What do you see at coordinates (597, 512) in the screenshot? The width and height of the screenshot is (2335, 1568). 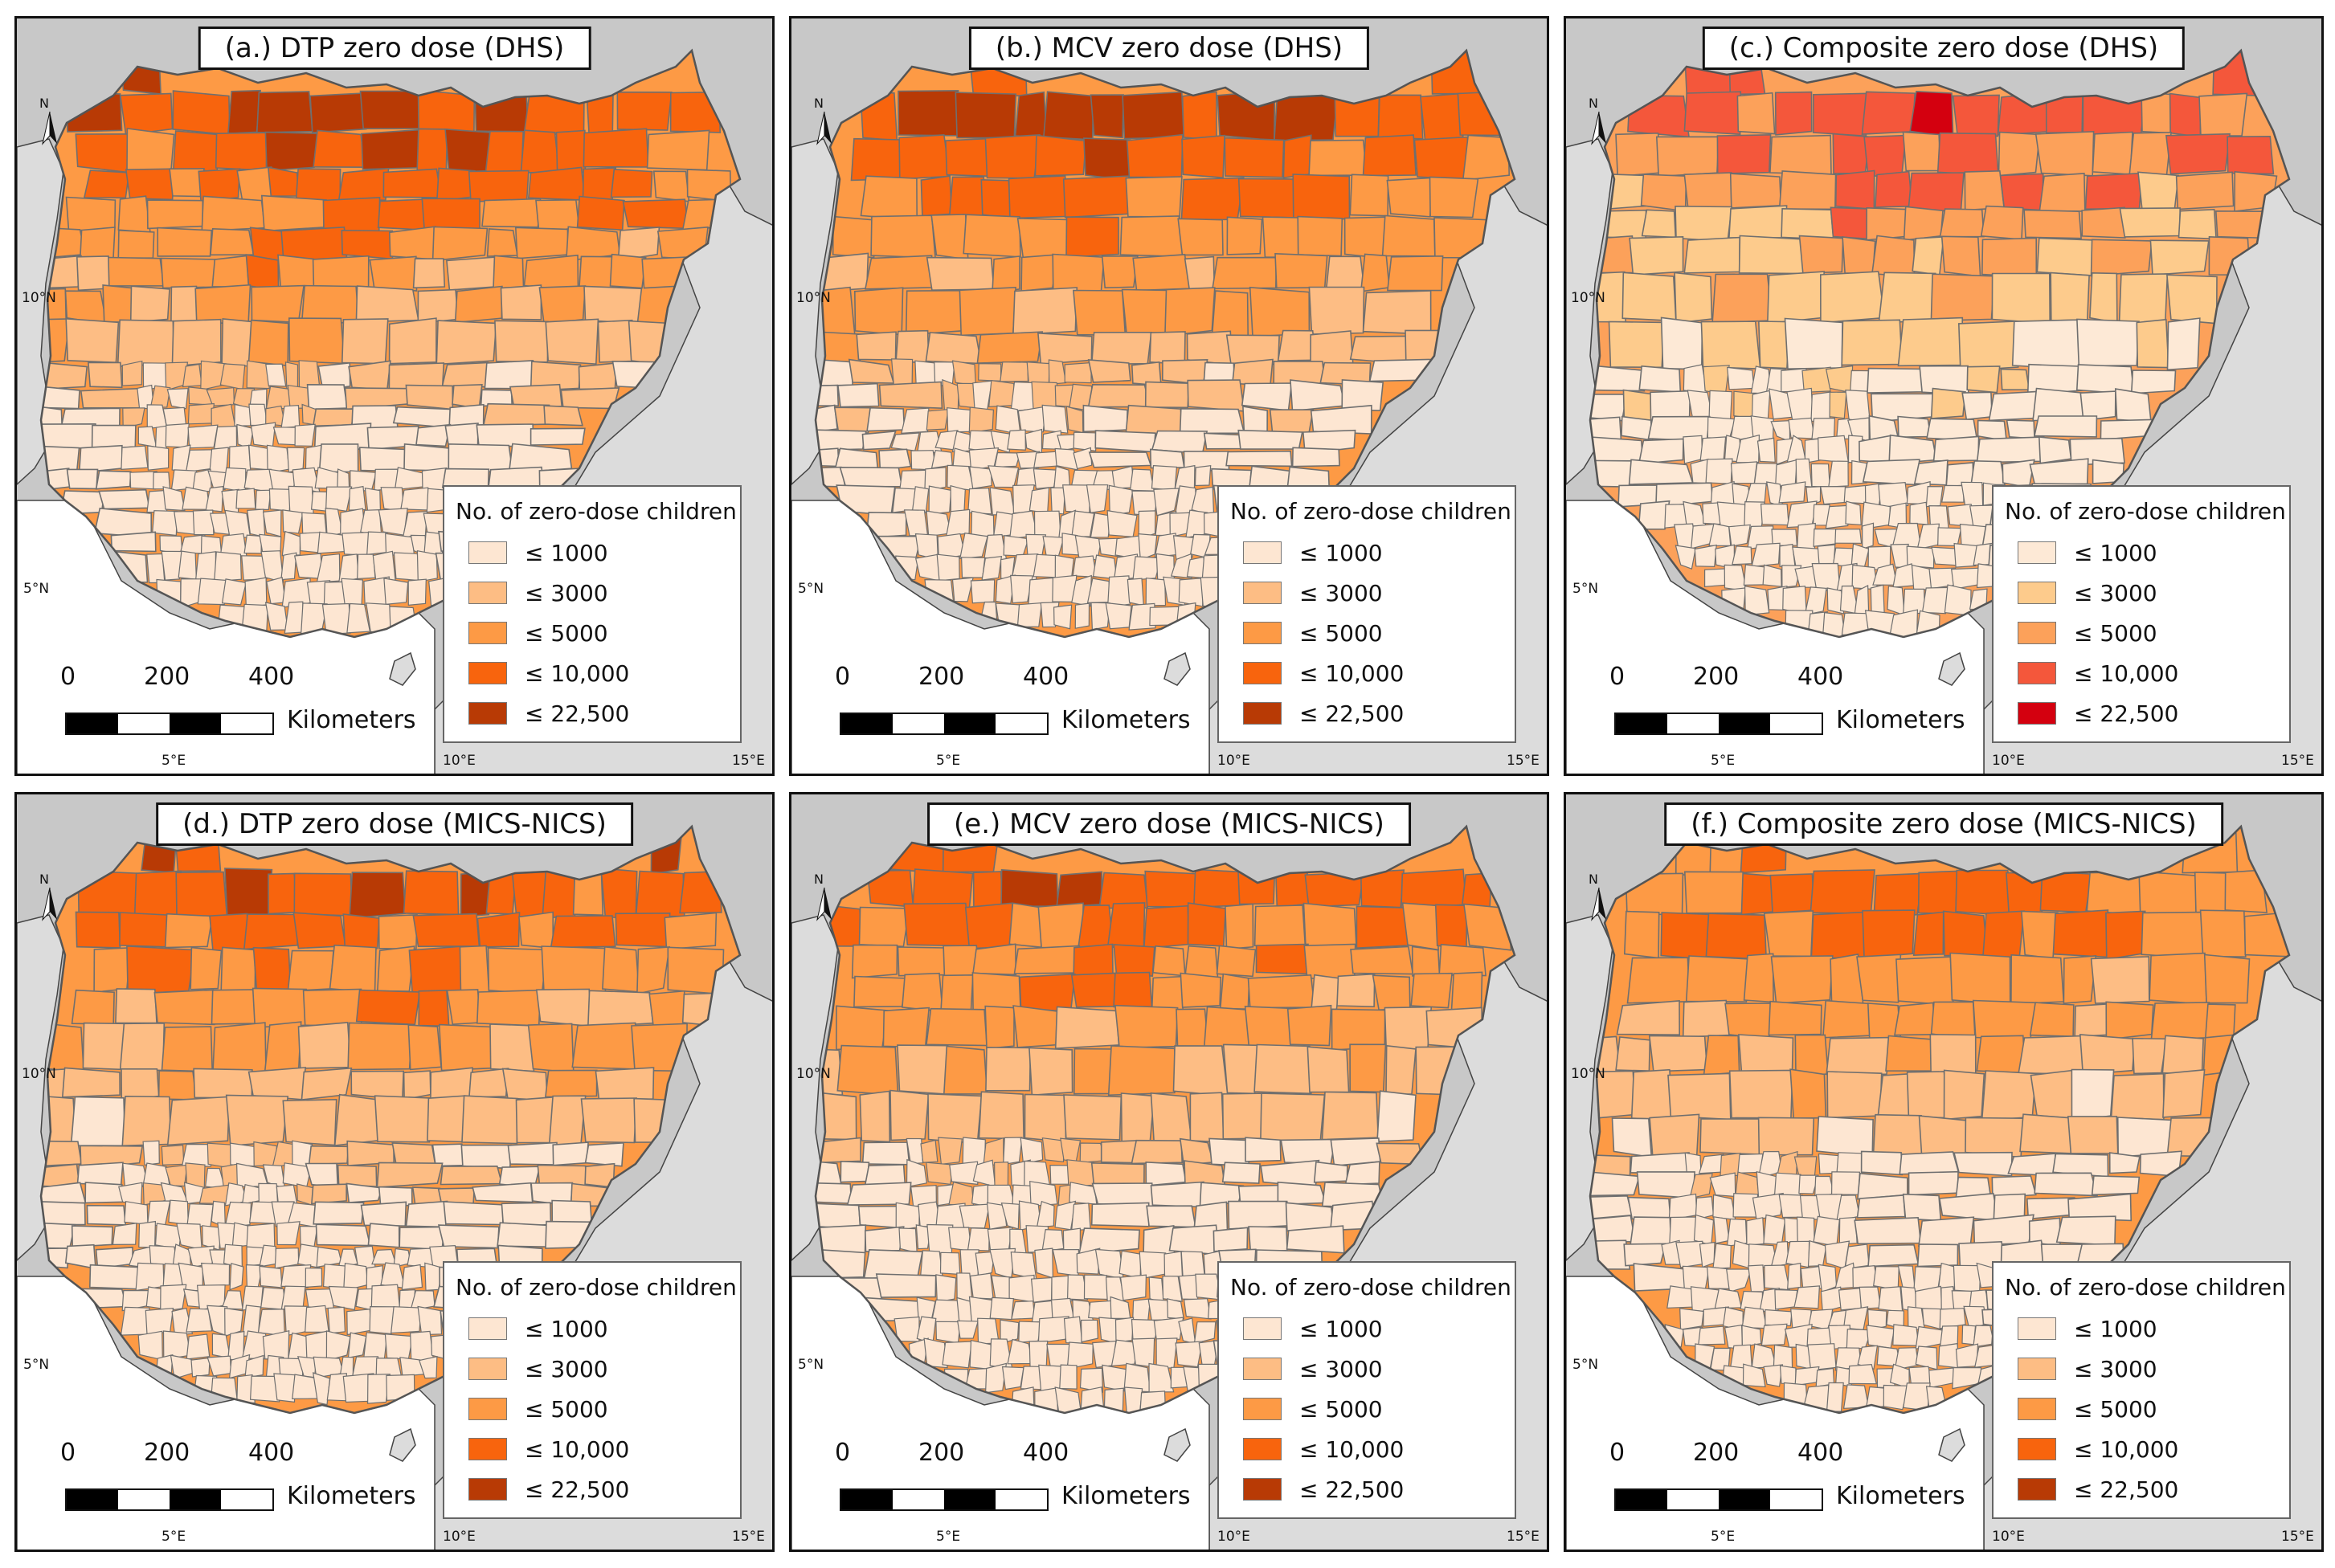 I see `legend-title: No. of zero-dose children` at bounding box center [597, 512].